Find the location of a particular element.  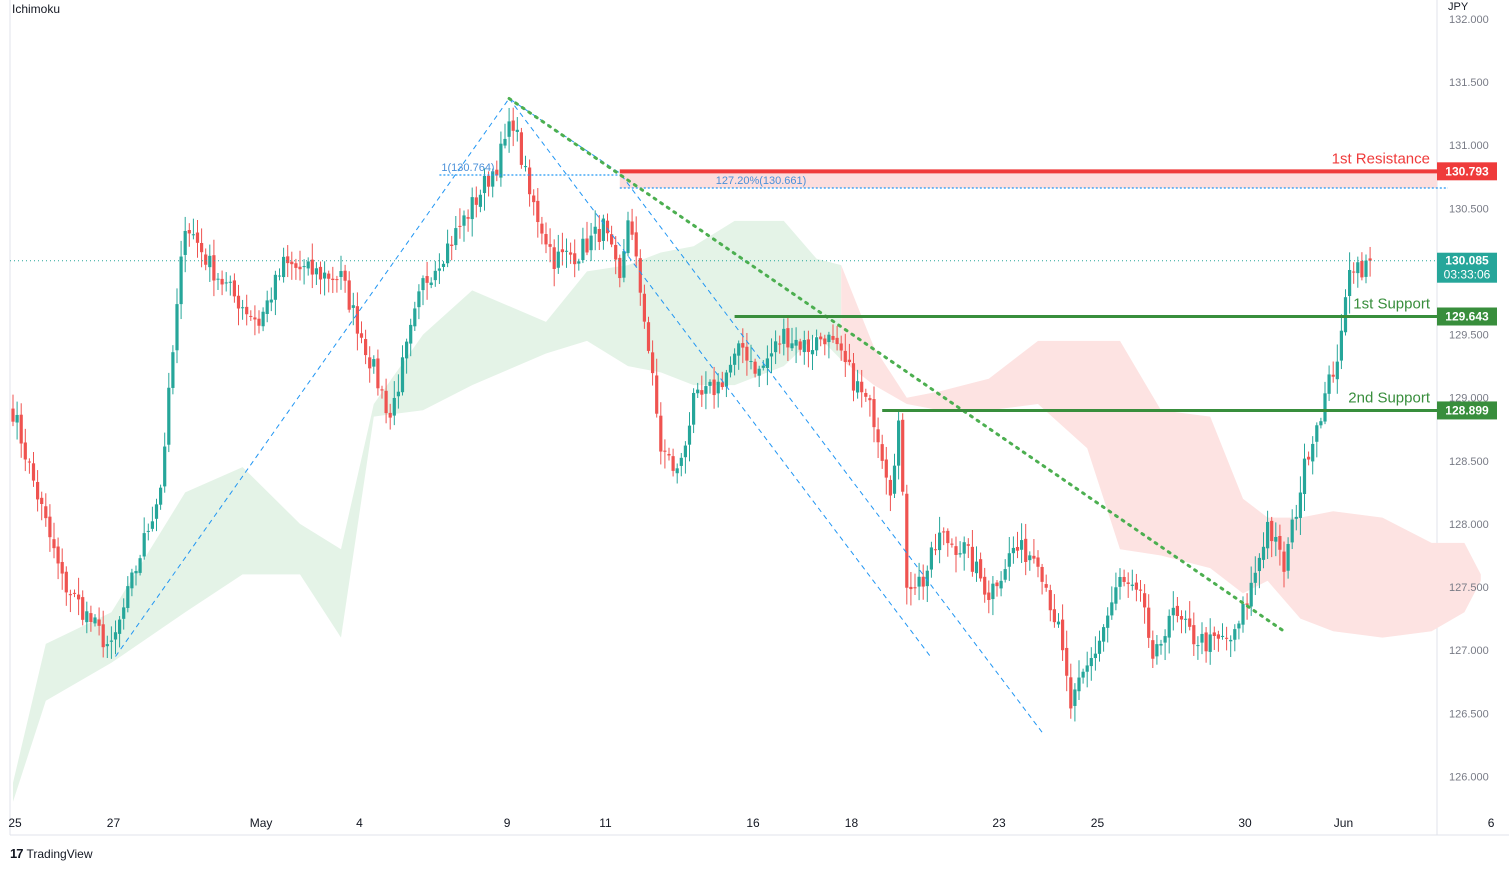

currency-label: JPY is located at coordinates (1458, 7).